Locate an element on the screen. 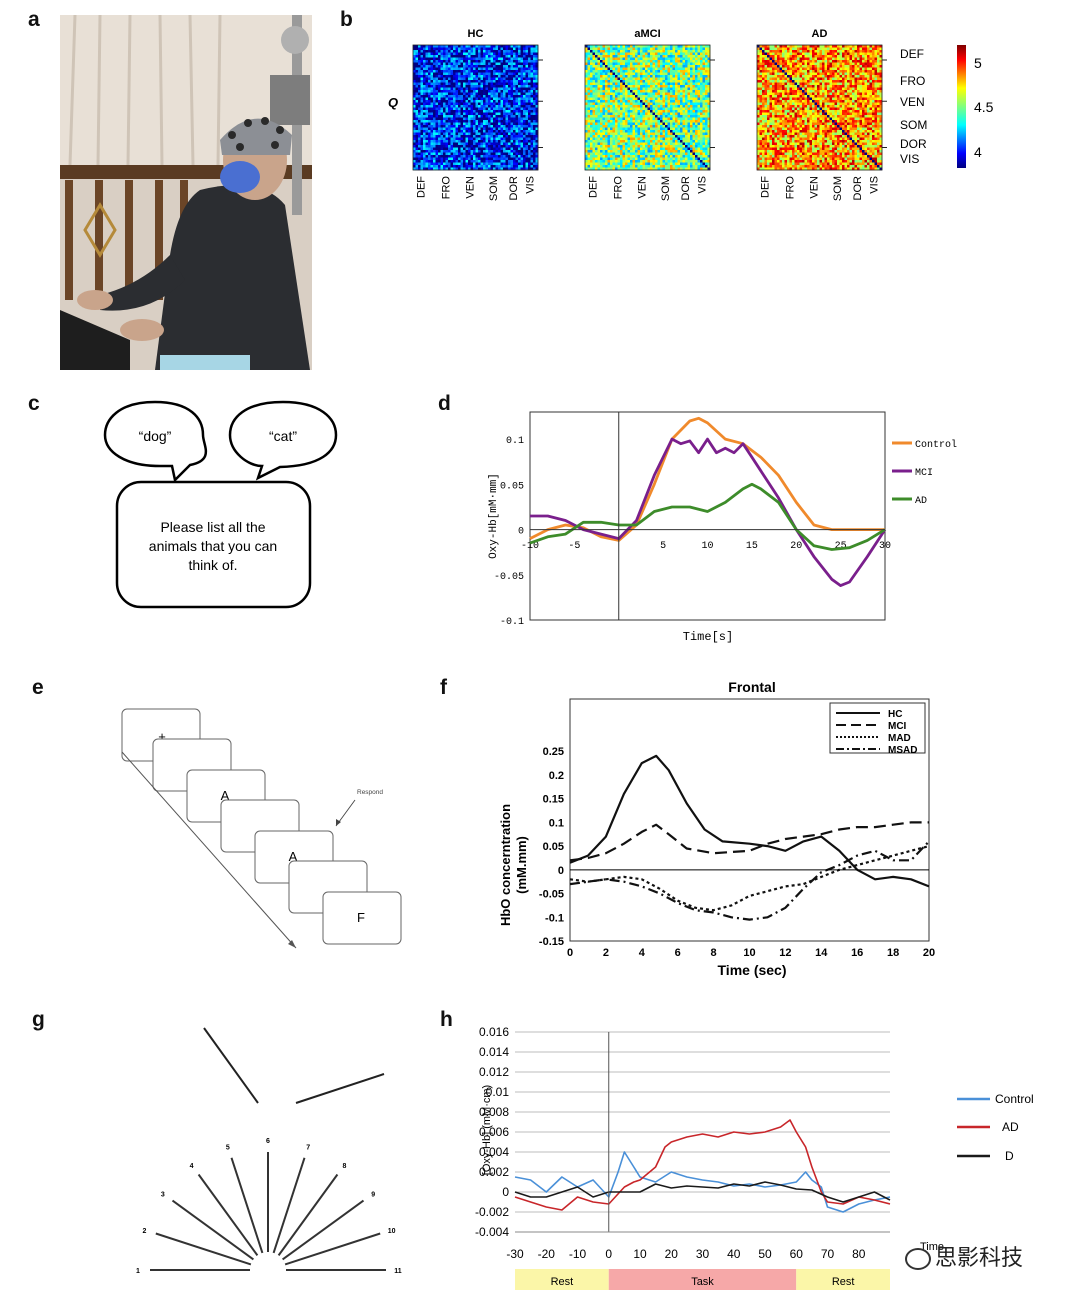 This screenshot has height=1303, width=1080. x-tick-label: 15 is located at coordinates (752, 546).